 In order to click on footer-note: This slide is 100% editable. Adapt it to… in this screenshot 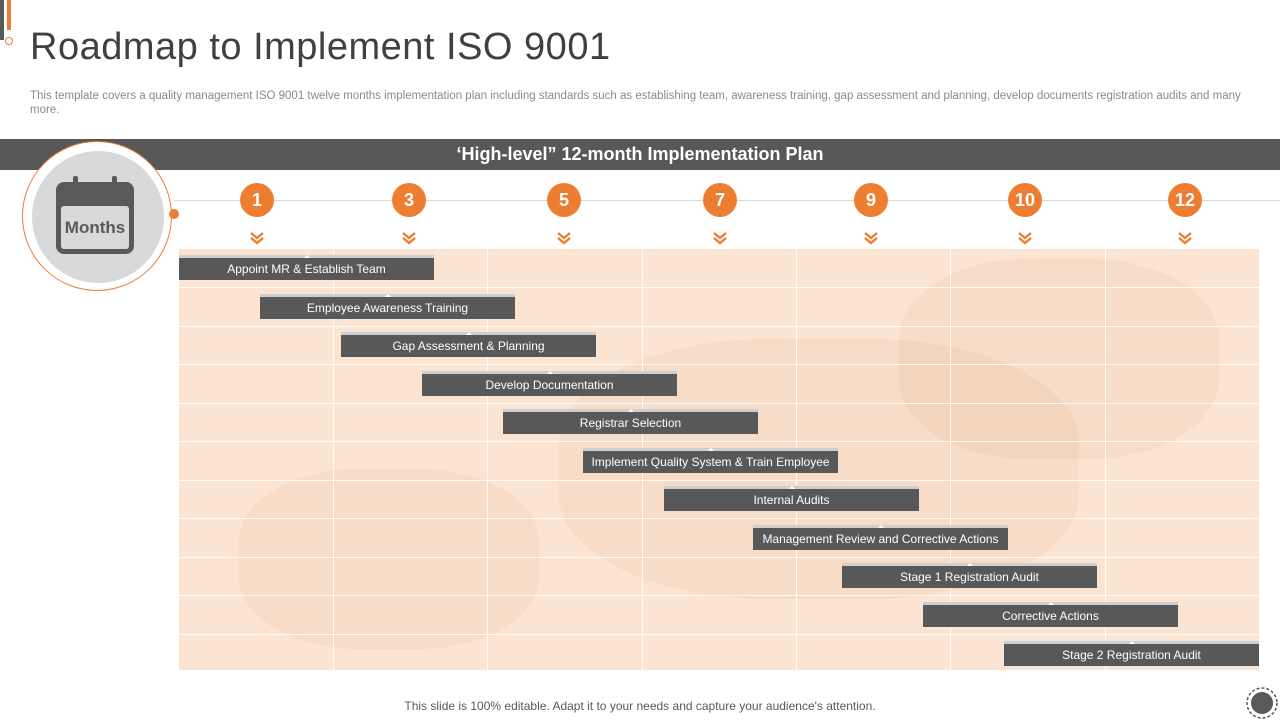, I will do `click(640, 706)`.